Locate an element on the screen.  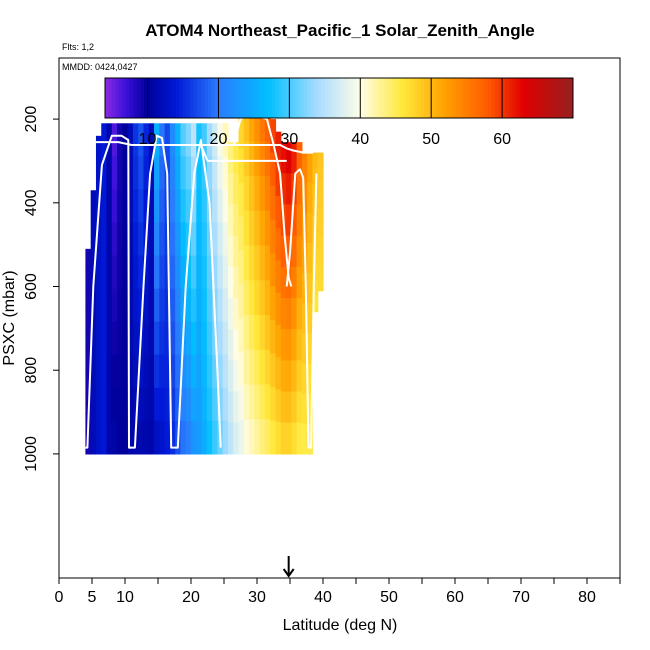
y-tick-label: 1000 is located at coordinates (31, 454).